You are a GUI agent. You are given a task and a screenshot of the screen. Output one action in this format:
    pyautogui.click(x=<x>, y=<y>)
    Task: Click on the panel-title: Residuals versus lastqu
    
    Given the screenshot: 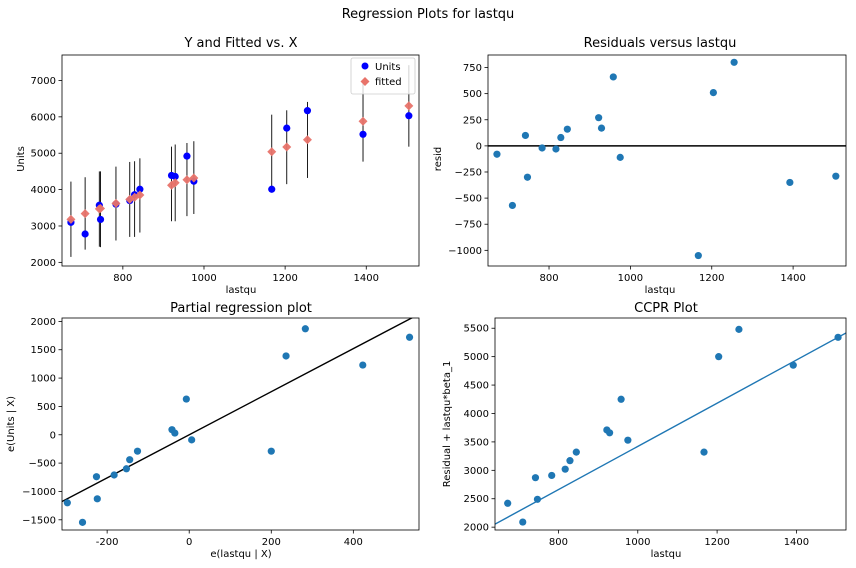 What is the action you would take?
    pyautogui.click(x=660, y=43)
    